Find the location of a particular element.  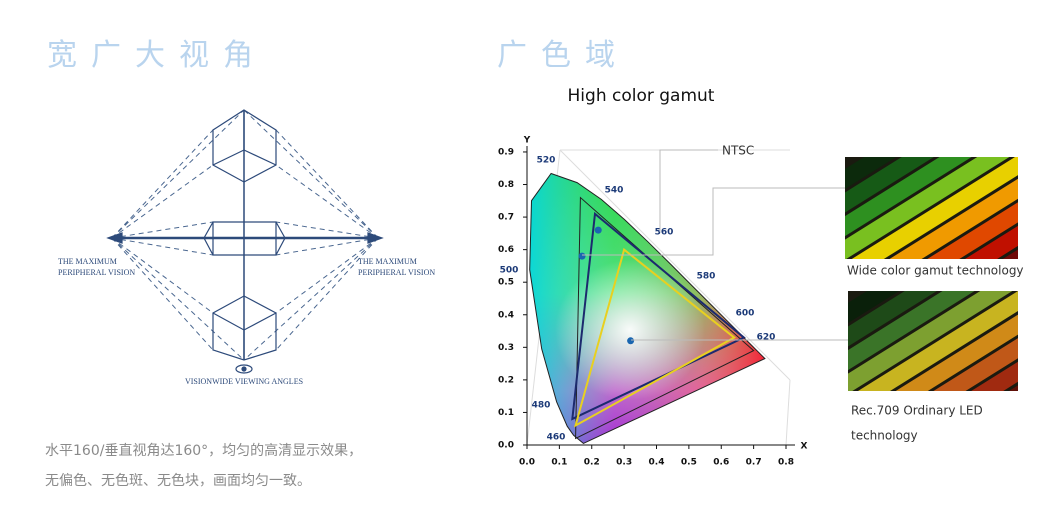

y-tick-label: 0.5 is located at coordinates (506, 283).